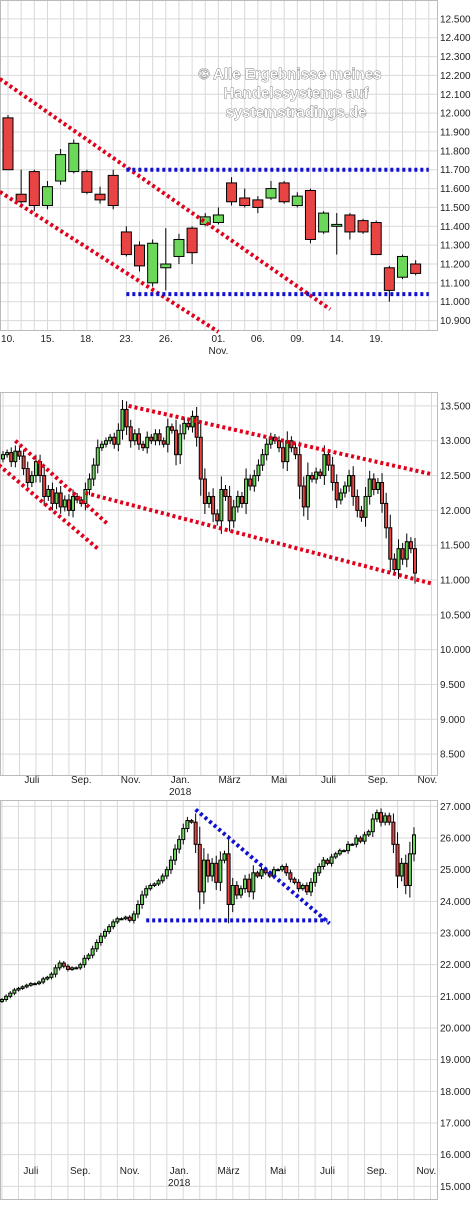  What do you see at coordinates (279, 780) in the screenshot?
I see `x-tick-label: Mai` at bounding box center [279, 780].